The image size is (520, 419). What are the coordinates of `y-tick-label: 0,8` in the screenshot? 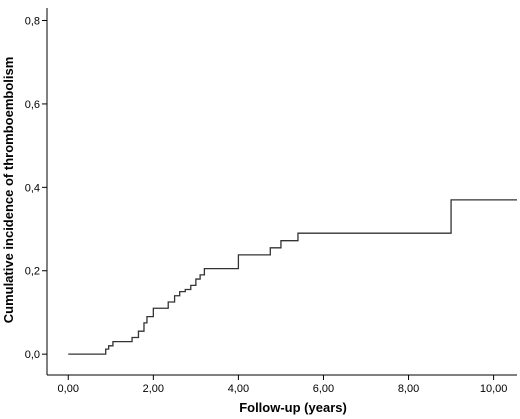 It's located at (32, 22).